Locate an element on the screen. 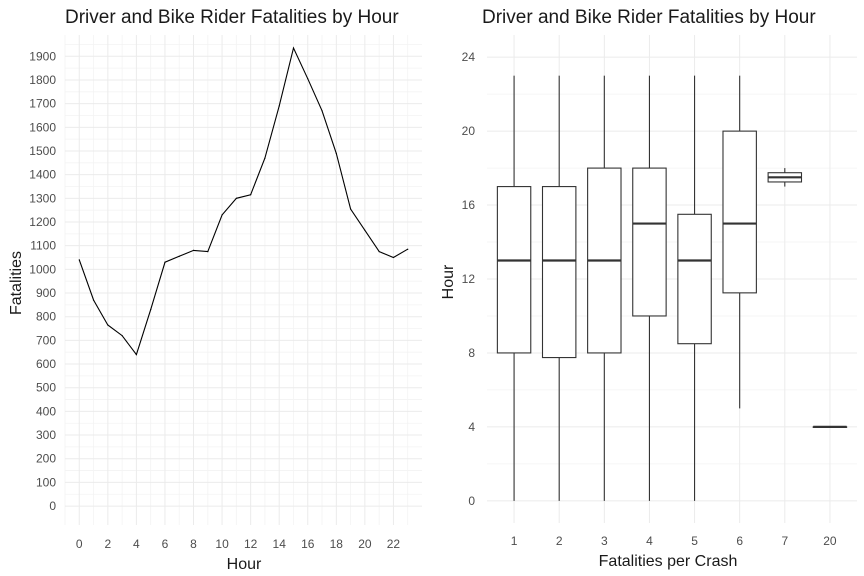 The height and width of the screenshot is (576, 864). y-tick-label: 1000 is located at coordinates (42, 269).